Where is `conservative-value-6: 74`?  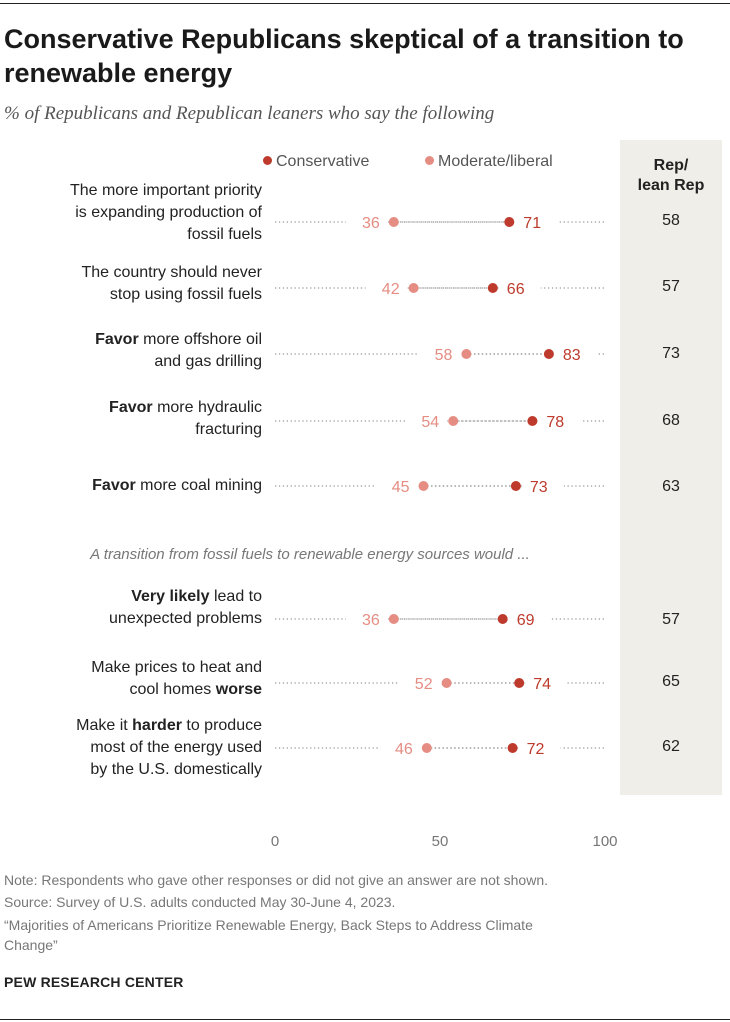 conservative-value-6: 74 is located at coordinates (542, 684).